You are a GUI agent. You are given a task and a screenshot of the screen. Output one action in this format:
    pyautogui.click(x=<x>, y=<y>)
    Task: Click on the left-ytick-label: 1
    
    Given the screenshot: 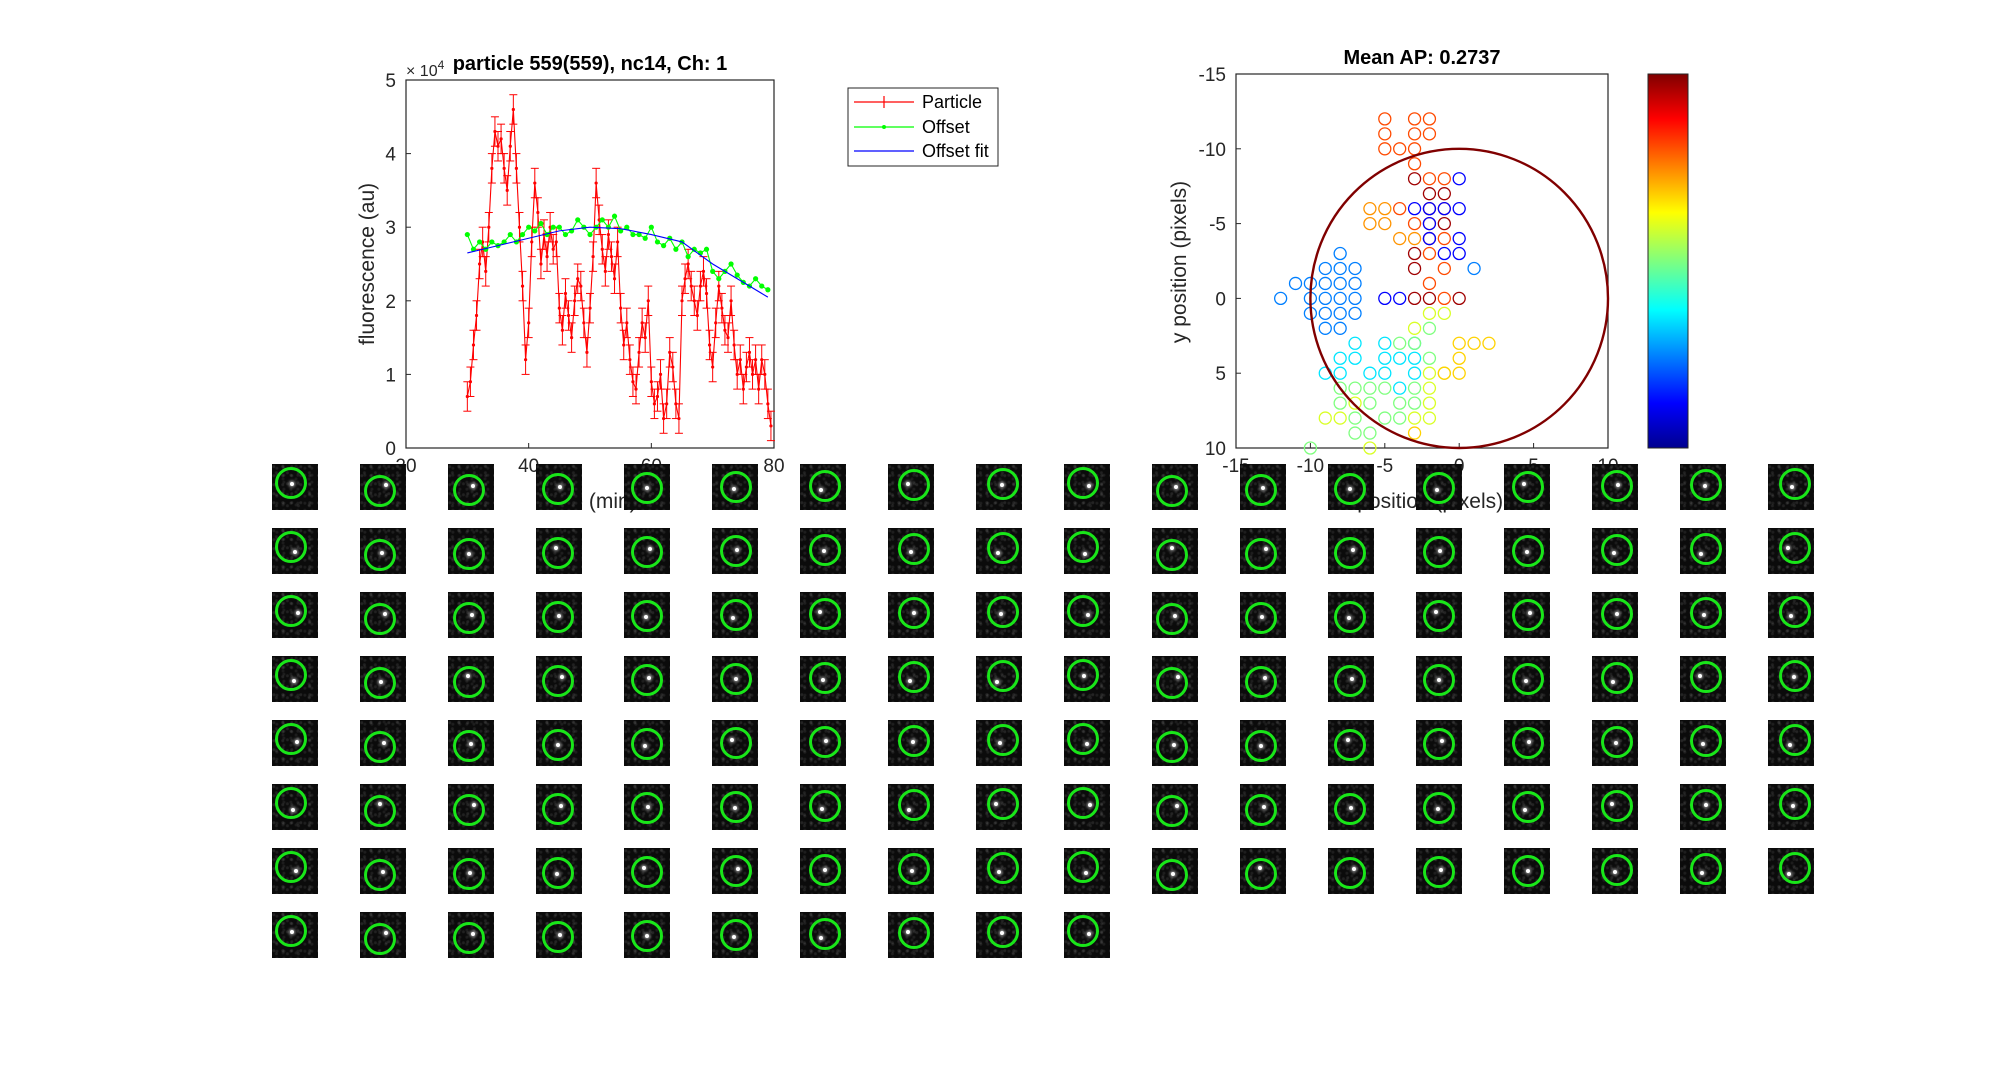 What is the action you would take?
    pyautogui.click(x=390, y=375)
    